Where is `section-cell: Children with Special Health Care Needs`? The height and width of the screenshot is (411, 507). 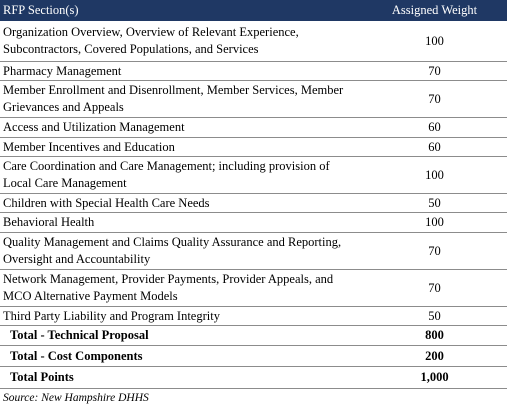
section-cell: Children with Special Health Care Needs is located at coordinates (106, 202).